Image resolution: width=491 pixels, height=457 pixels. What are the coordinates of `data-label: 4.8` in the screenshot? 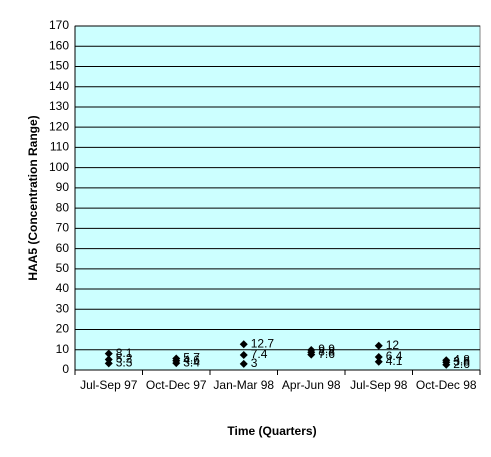 It's located at (461, 359).